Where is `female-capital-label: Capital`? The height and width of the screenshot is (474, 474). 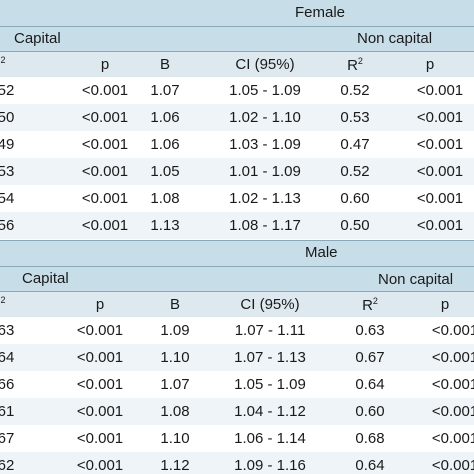
female-capital-label: Capital is located at coordinates (37, 38).